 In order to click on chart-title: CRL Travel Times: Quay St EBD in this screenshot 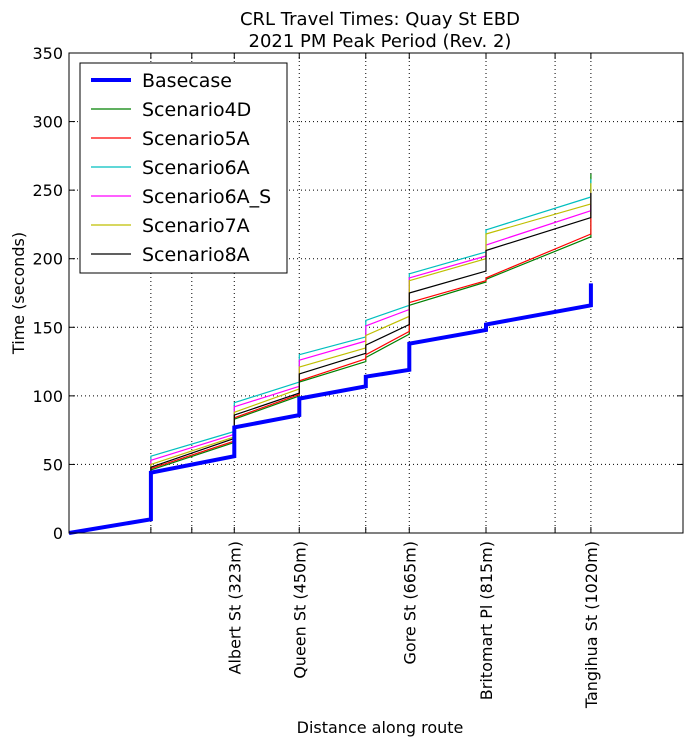, I will do `click(380, 19)`.